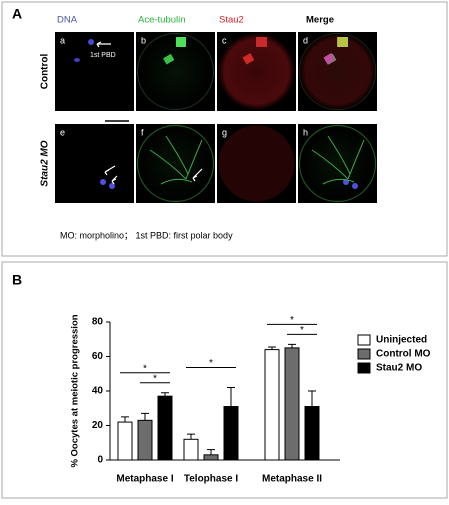 This screenshot has width=449, height=505. I want to click on subpanel-letter: f, so click(142, 132).